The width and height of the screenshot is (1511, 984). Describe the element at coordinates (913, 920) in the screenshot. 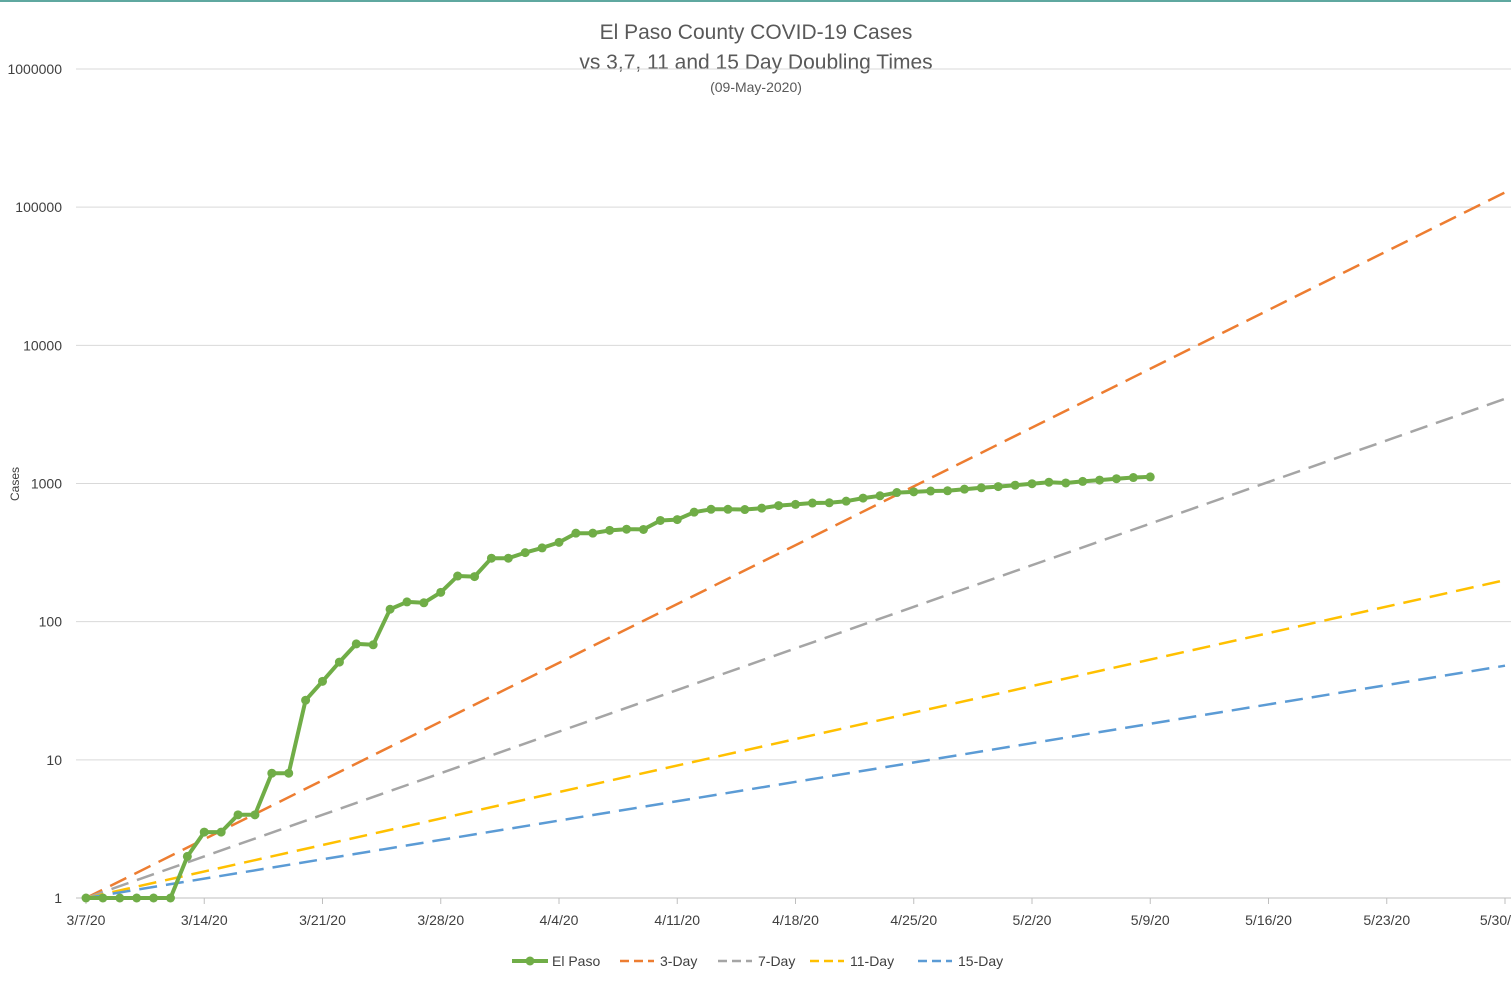

I see `x-tick-label: 4/25/20` at that location.